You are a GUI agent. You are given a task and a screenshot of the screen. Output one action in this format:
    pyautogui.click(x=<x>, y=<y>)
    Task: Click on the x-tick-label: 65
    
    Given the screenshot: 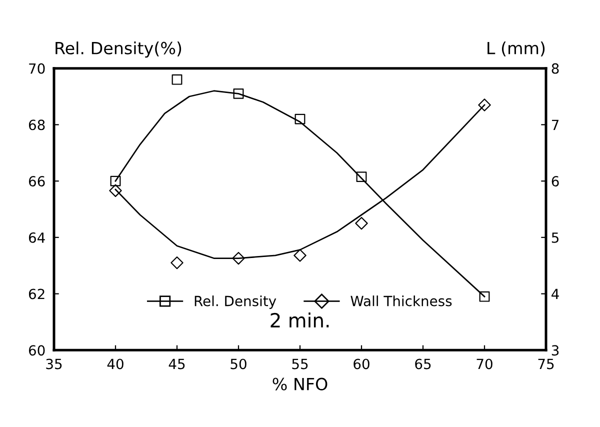 What is the action you would take?
    pyautogui.click(x=423, y=364)
    